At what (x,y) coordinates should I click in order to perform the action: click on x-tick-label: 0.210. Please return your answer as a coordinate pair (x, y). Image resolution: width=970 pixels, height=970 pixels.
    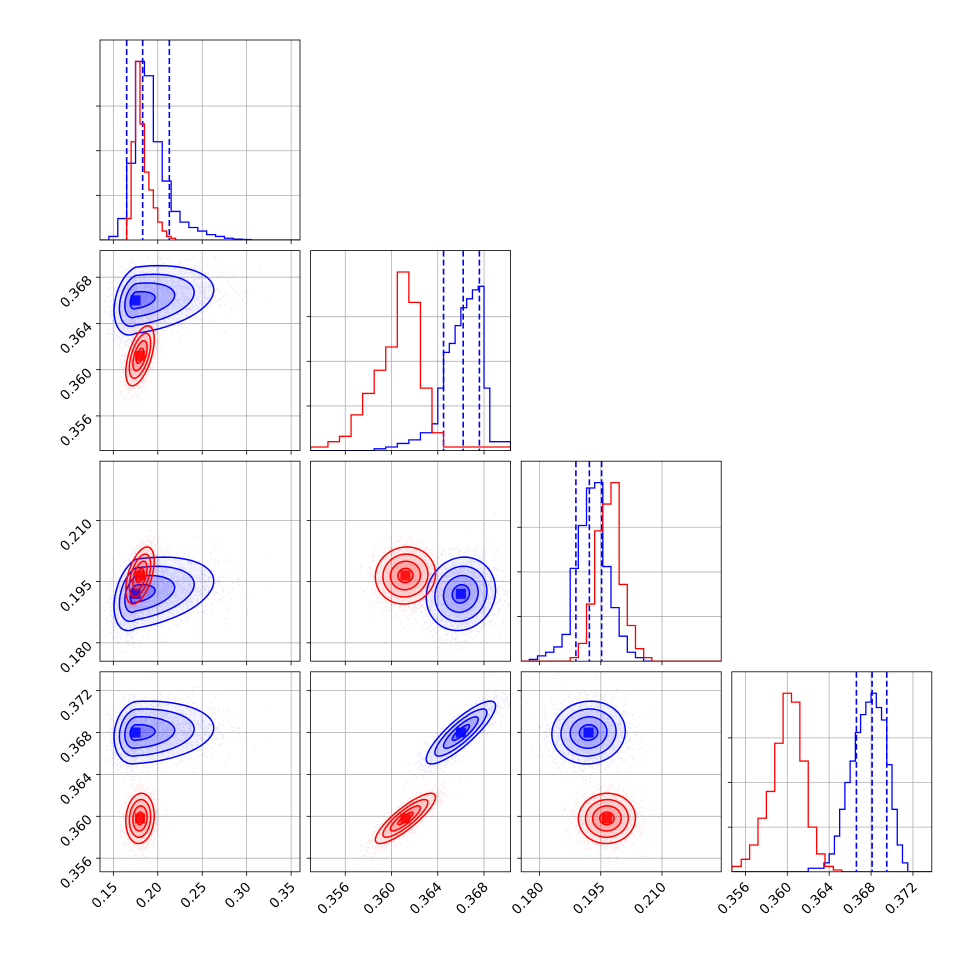
    Looking at the image, I should click on (650, 898).